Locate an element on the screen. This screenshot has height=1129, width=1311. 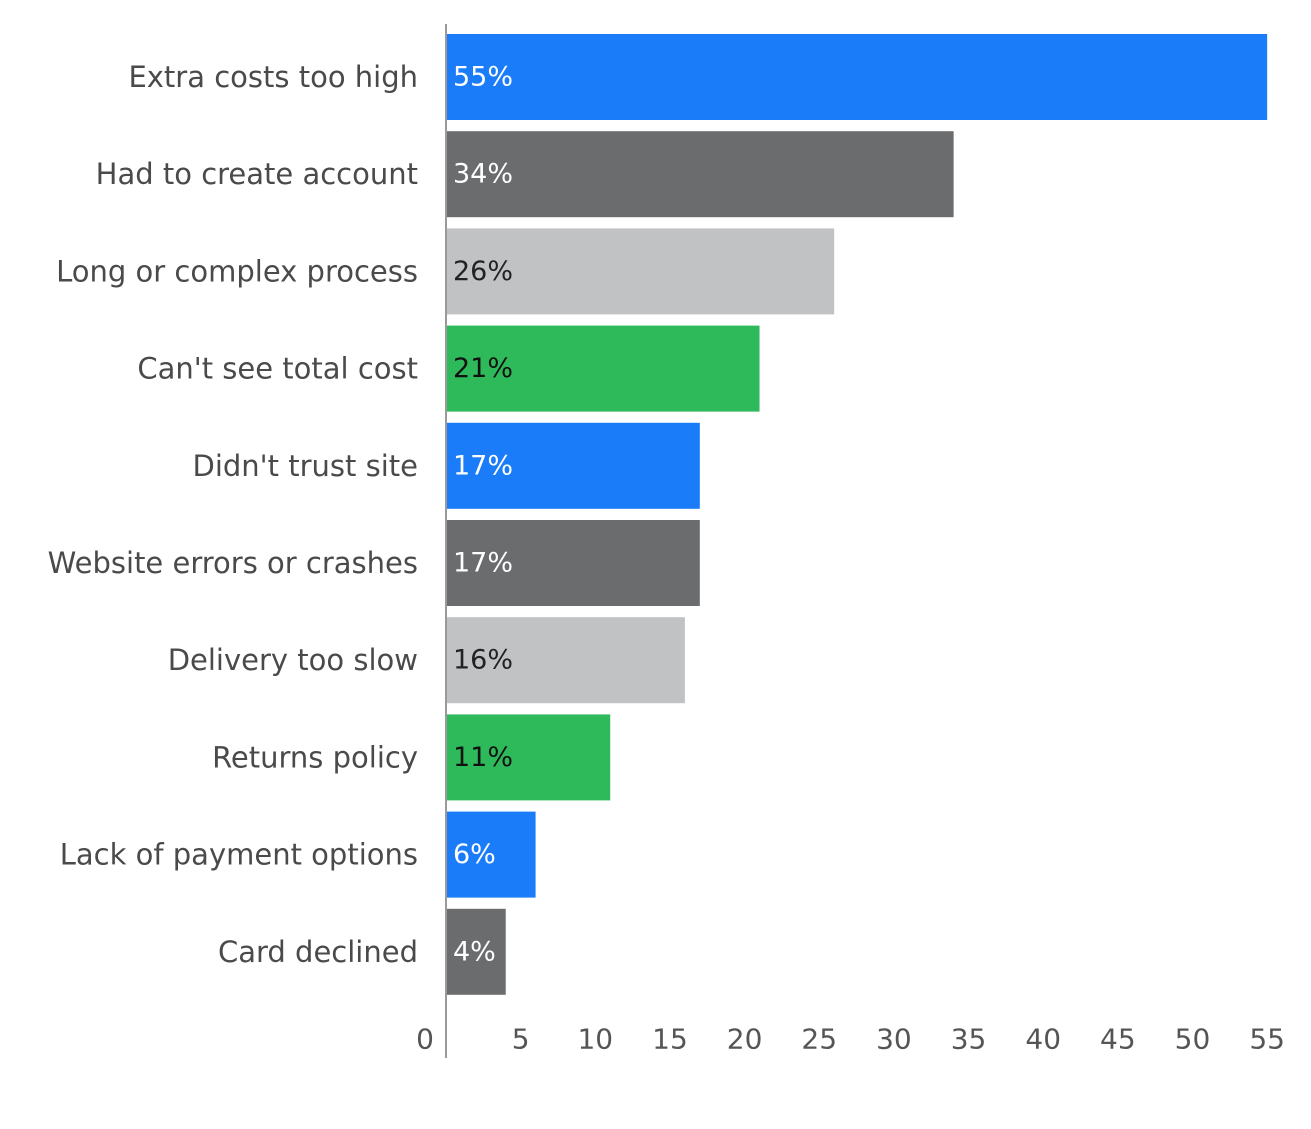
x-axis-ticks: 0 5 10 15 20 25 30 35 40 45 50 55 is located at coordinates (850, 1039).